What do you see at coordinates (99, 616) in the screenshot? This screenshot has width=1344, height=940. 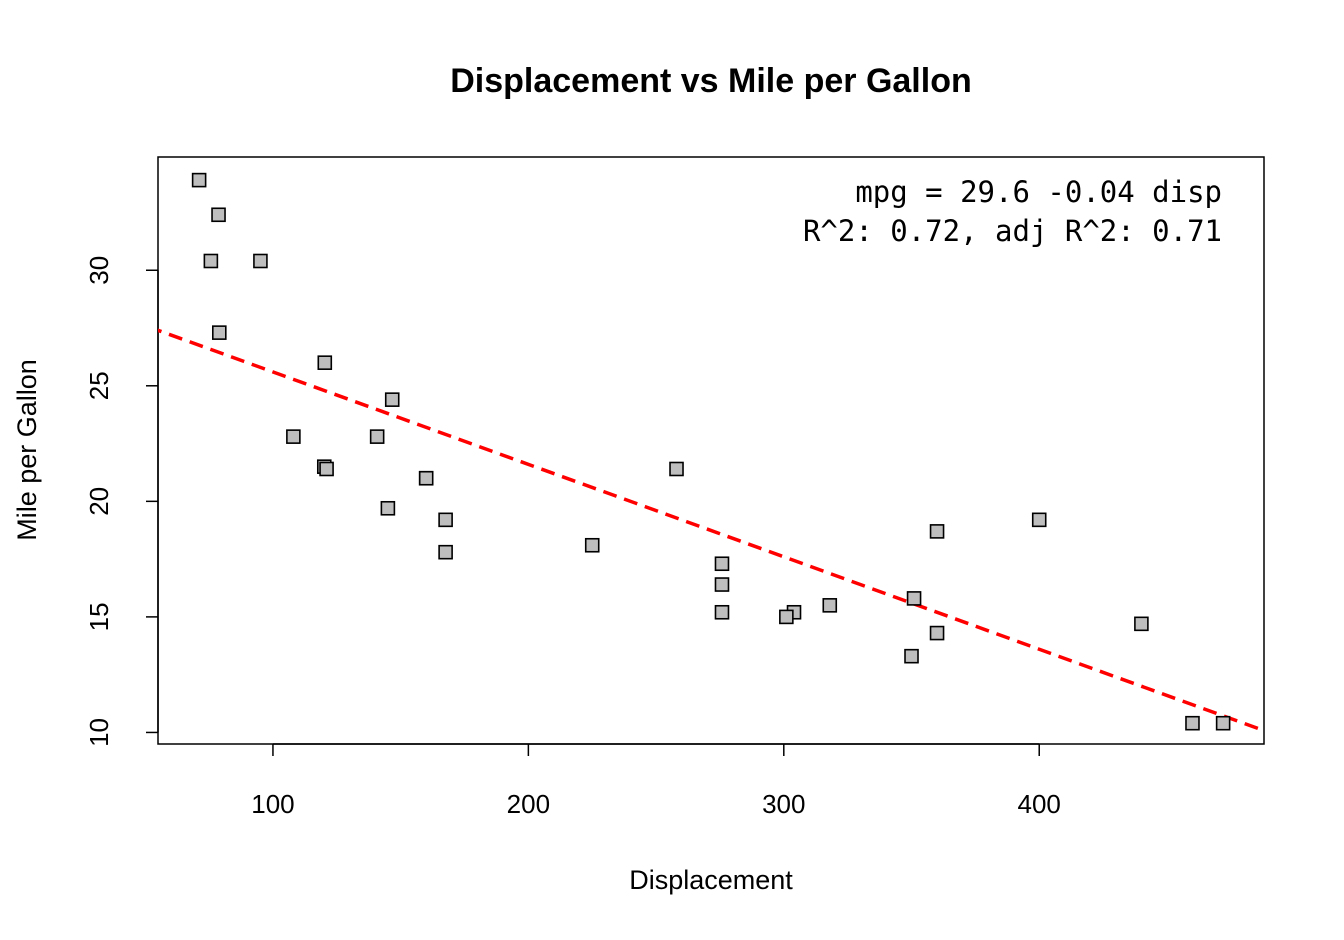 I see `y-tick-label: 15` at bounding box center [99, 616].